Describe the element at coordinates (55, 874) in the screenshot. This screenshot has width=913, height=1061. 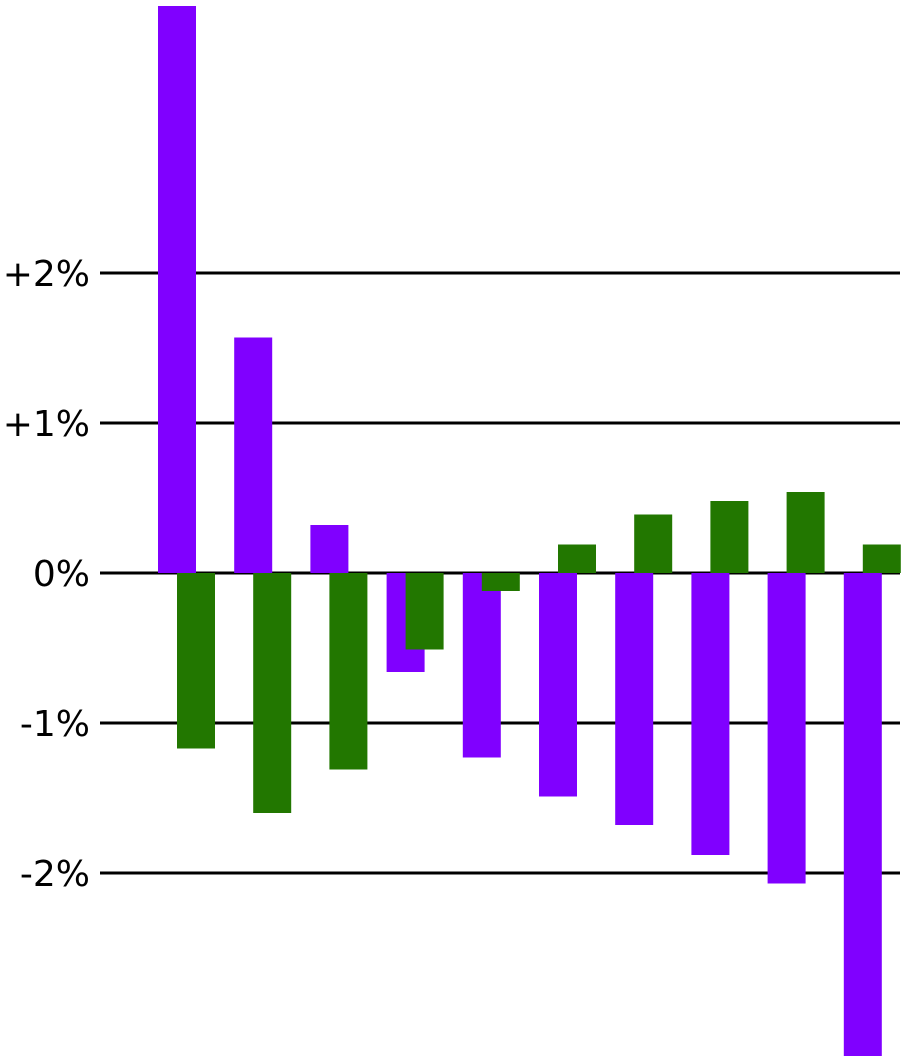
I see `y-tick-label: -2%` at that location.